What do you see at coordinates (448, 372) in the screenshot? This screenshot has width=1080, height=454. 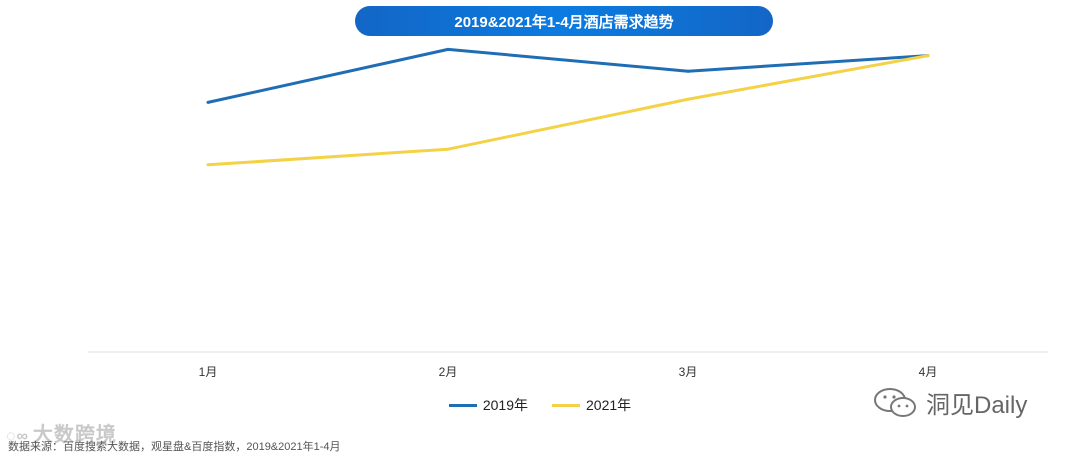 I see `x-tick-label-2: 2月` at bounding box center [448, 372].